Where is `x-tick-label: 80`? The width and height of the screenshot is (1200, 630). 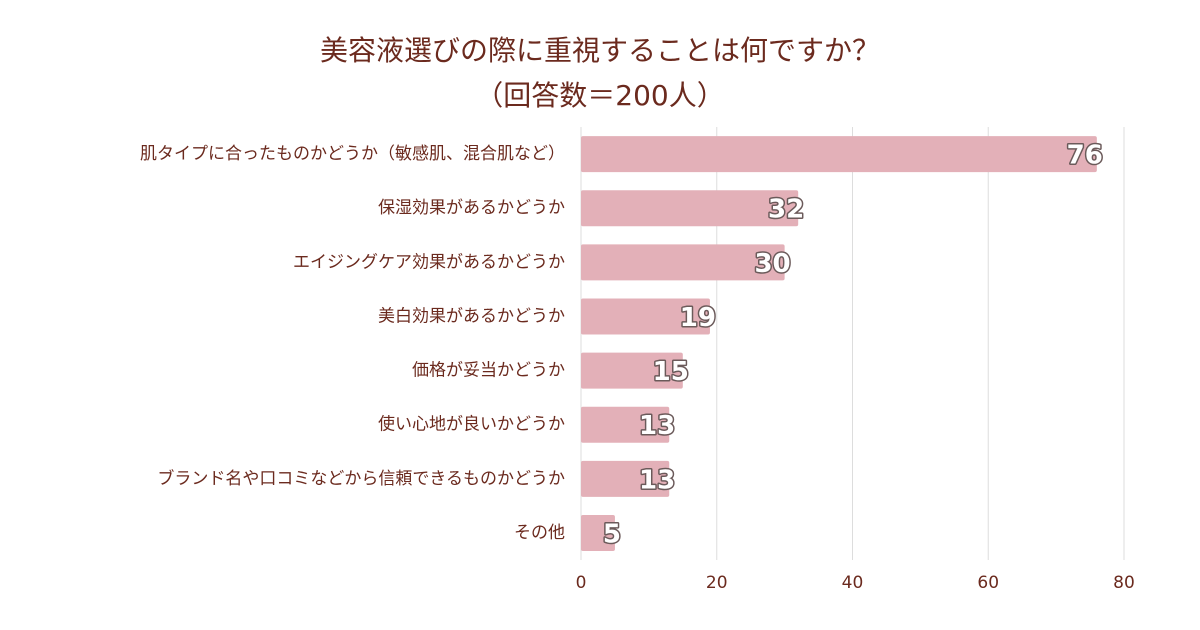 x-tick-label: 80 is located at coordinates (1124, 583).